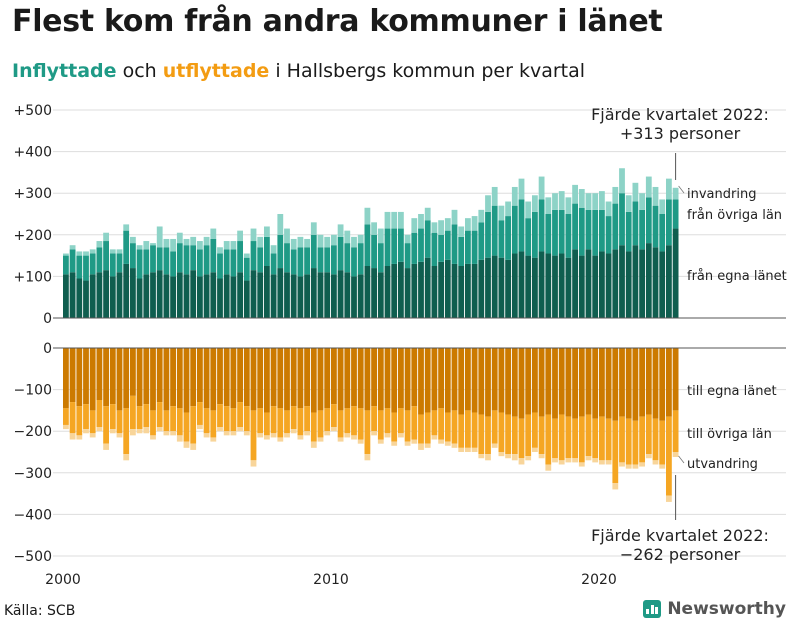 This screenshot has width=800, height=625. What do you see at coordinates (680, 554) in the screenshot?
I see `annotation-bottom-line2: −262 personer` at bounding box center [680, 554].